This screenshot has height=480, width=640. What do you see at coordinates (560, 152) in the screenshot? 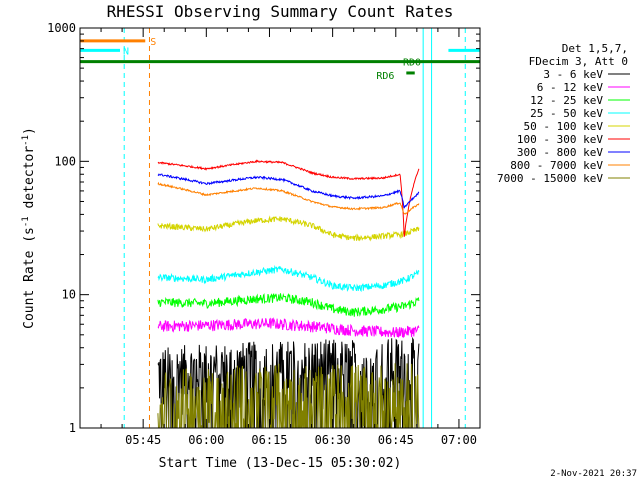
I see `legend-entry-label-6: 300 - 800 keV` at bounding box center [560, 152].